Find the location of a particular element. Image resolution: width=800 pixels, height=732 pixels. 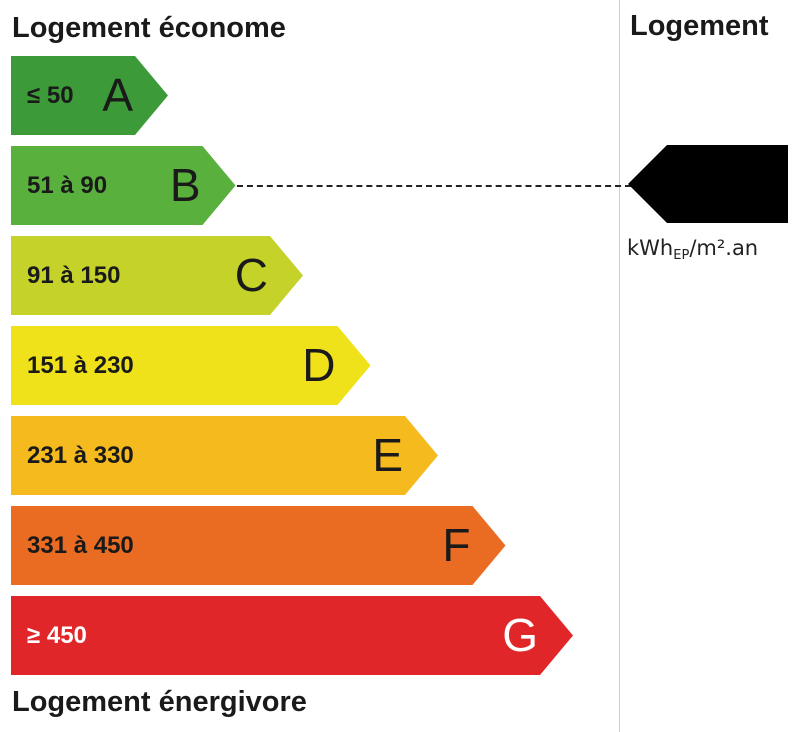

energy-band-range: 331 à 450 is located at coordinates (80, 545).